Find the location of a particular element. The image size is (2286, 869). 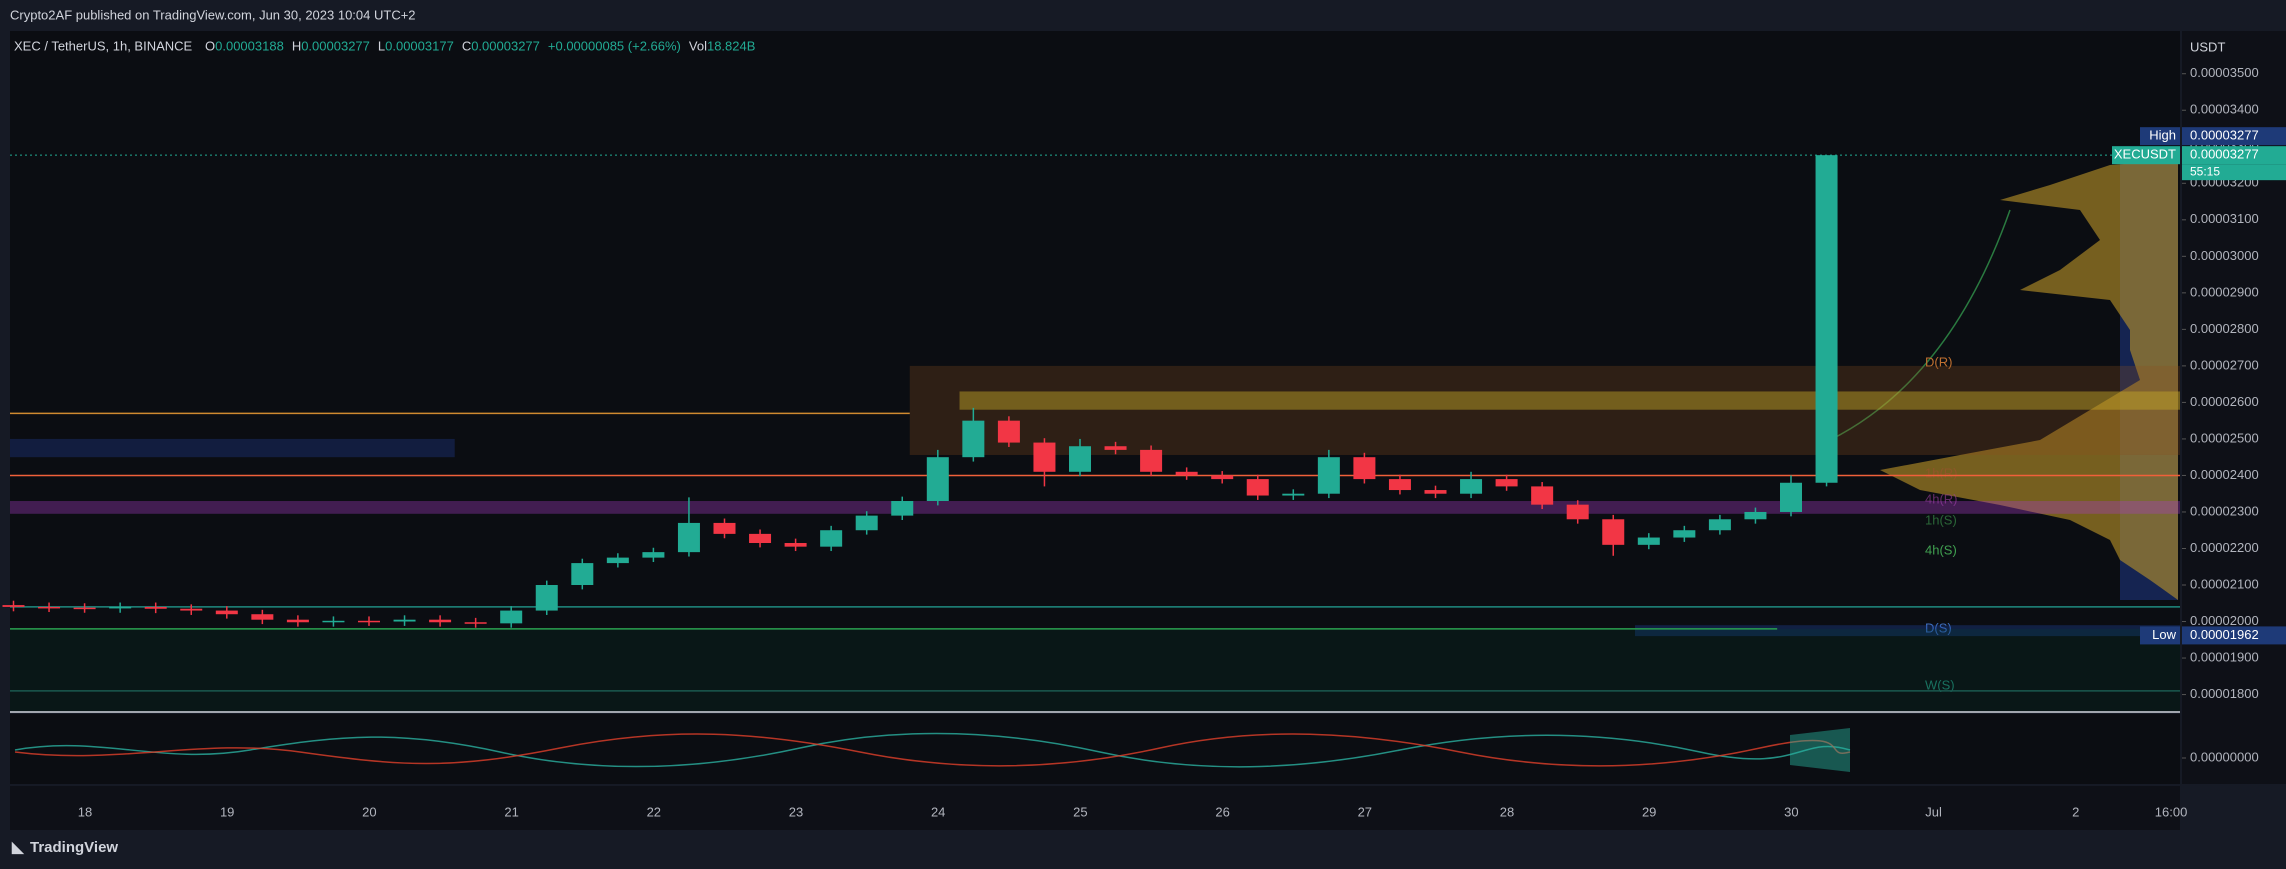

legend-key: O is located at coordinates (210, 45).